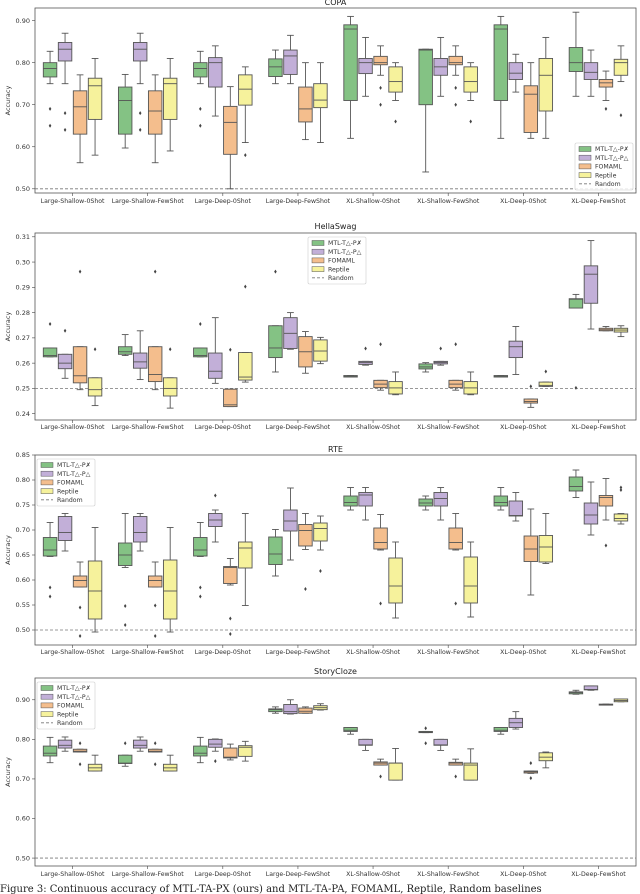 This screenshot has width=640, height=894. What do you see at coordinates (373, 874) in the screenshot?
I see `x-tick-label: XL-Shallow-0Shot` at bounding box center [373, 874].